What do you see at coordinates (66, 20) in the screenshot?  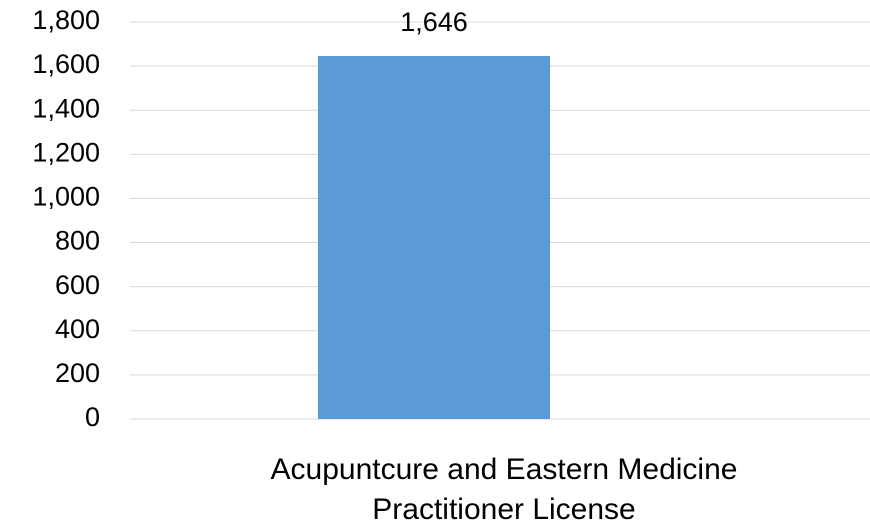 I see `y-tick-label: 1,800` at bounding box center [66, 20].